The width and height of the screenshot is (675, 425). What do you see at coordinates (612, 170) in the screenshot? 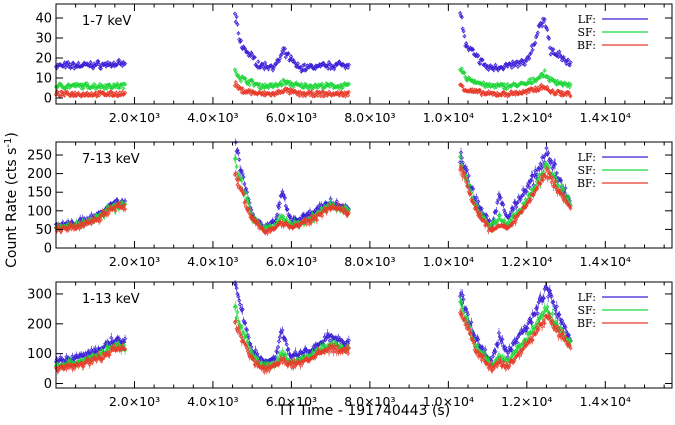
I see `legend: LF:SF:BF:` at bounding box center [612, 170].